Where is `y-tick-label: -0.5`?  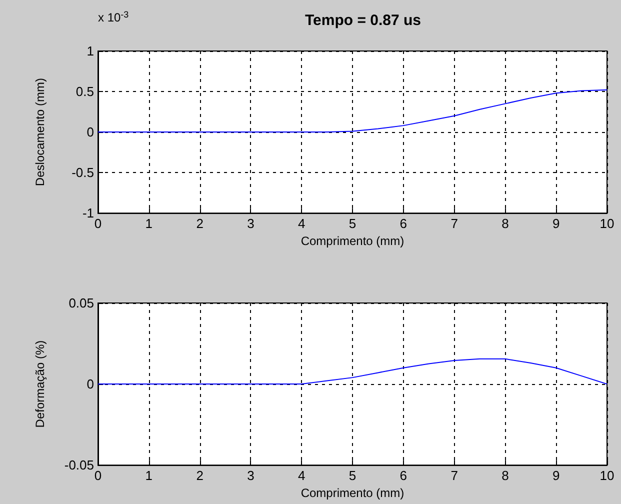
y-tick-label: -0.5 is located at coordinates (83, 172).